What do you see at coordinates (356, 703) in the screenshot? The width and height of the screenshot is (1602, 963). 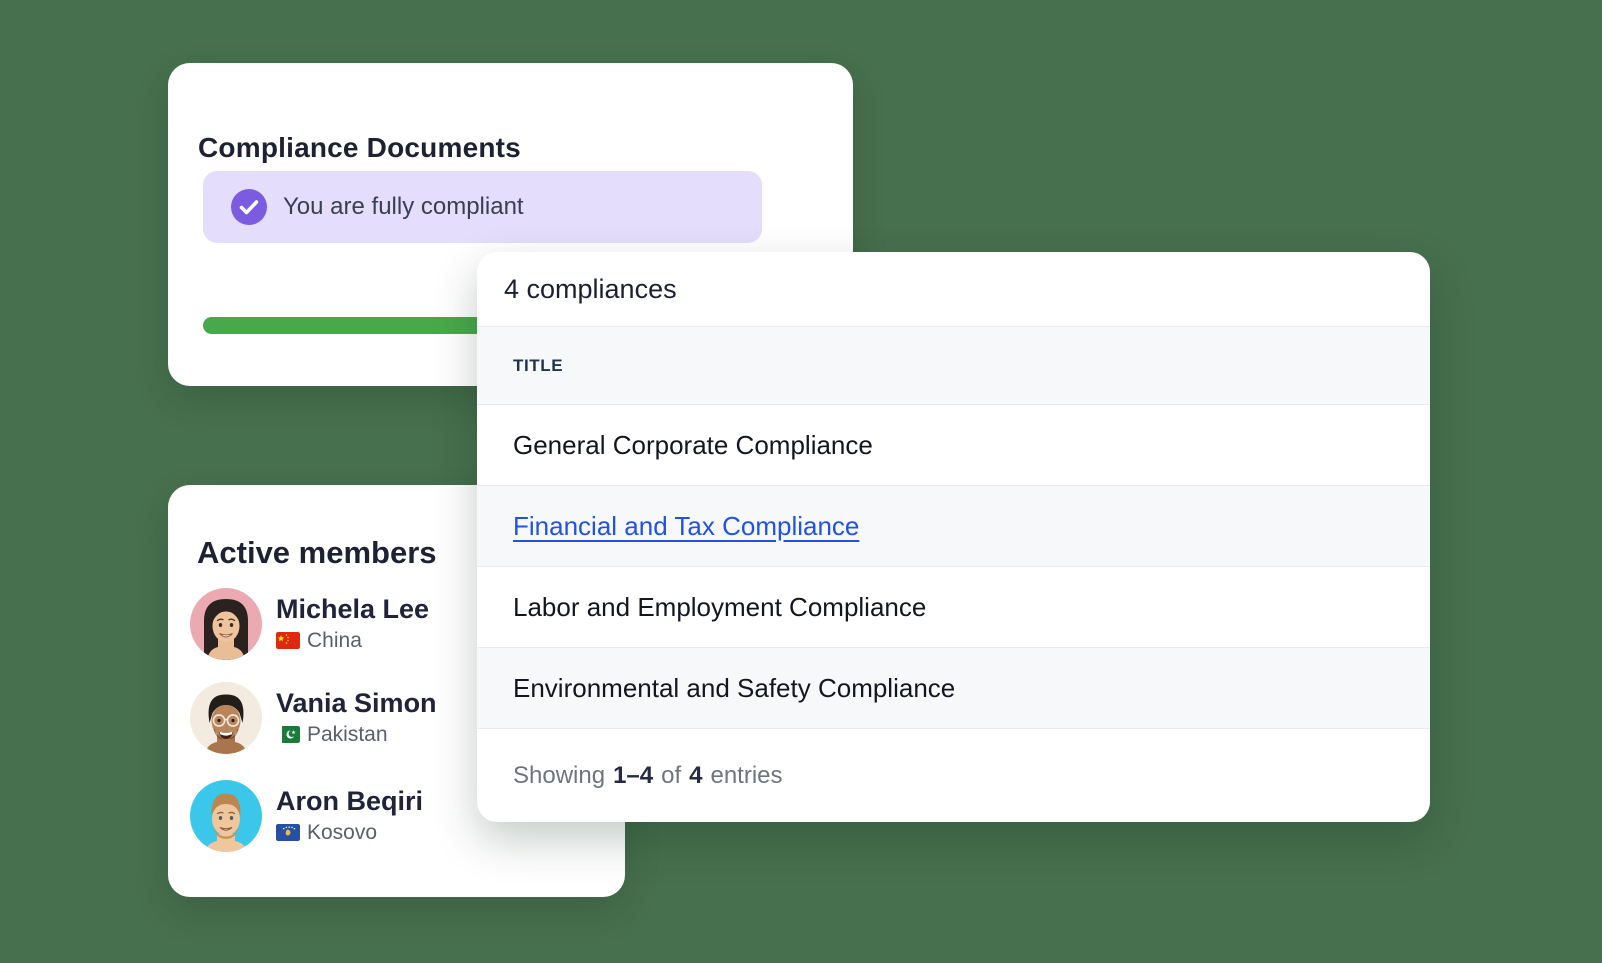 I see `member-name: Vania Simon` at bounding box center [356, 703].